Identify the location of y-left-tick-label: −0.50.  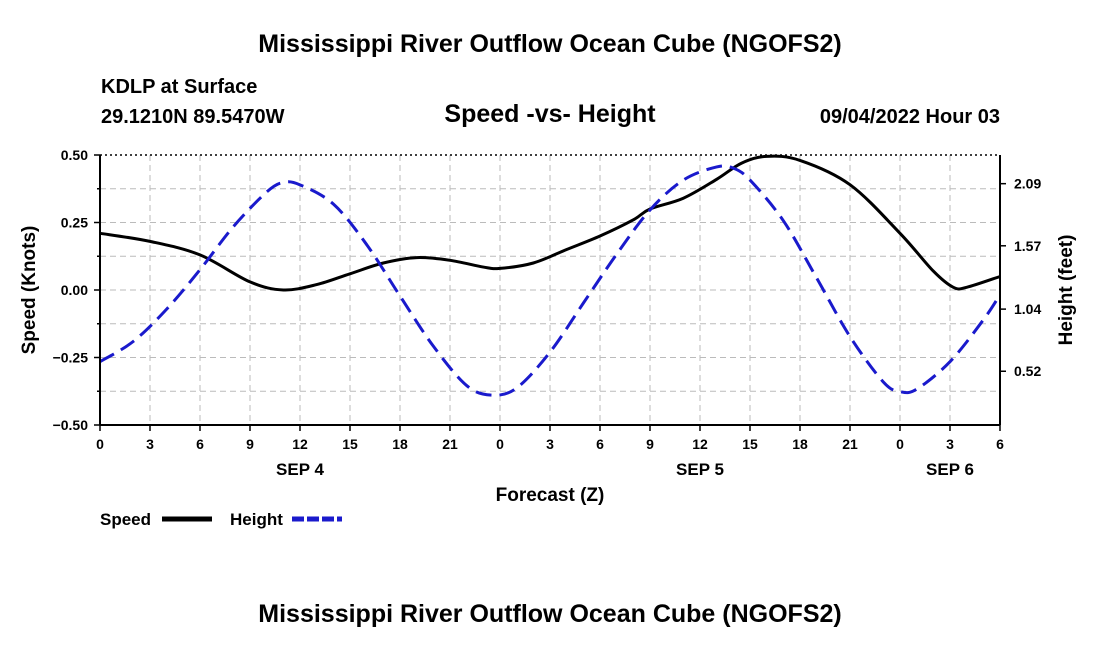
(71, 425).